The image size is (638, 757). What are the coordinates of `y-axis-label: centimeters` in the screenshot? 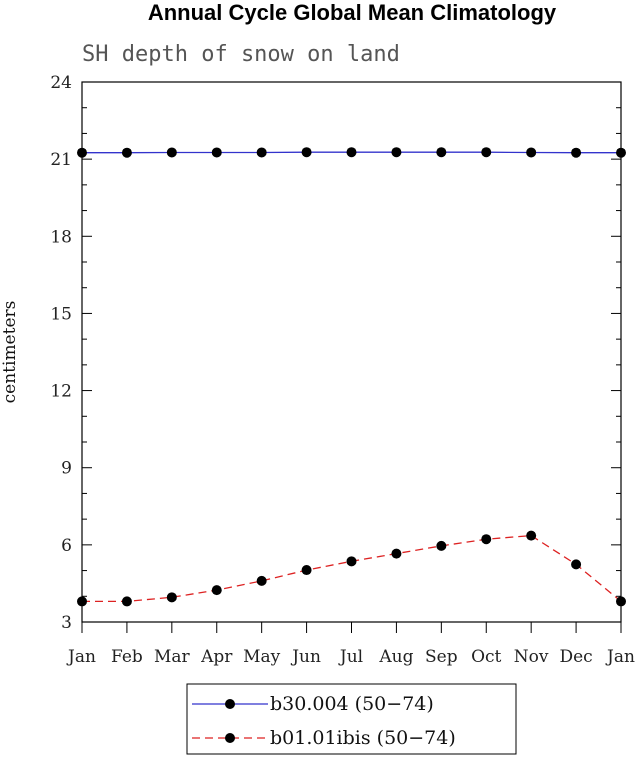 It's located at (10, 352).